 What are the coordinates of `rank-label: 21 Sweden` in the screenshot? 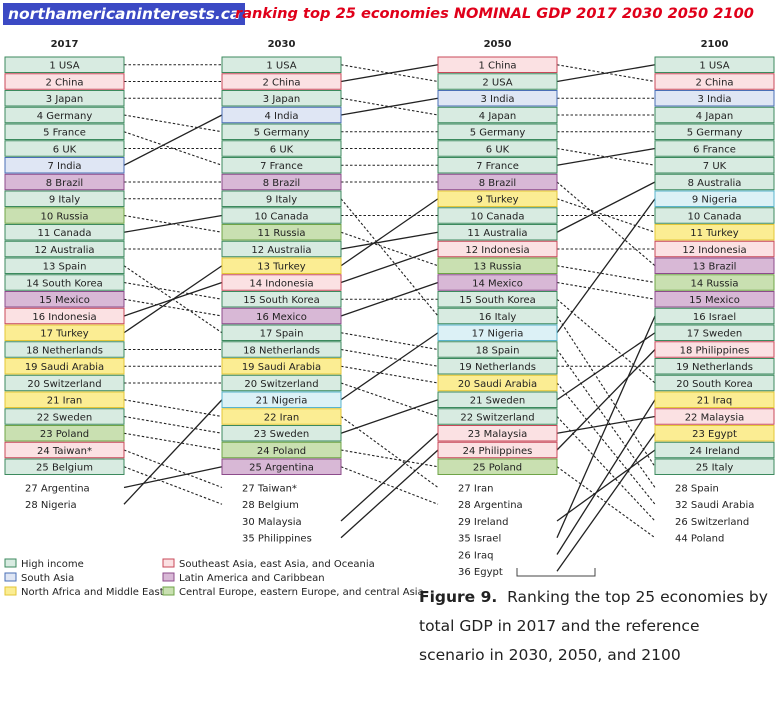 It's located at (497, 401).